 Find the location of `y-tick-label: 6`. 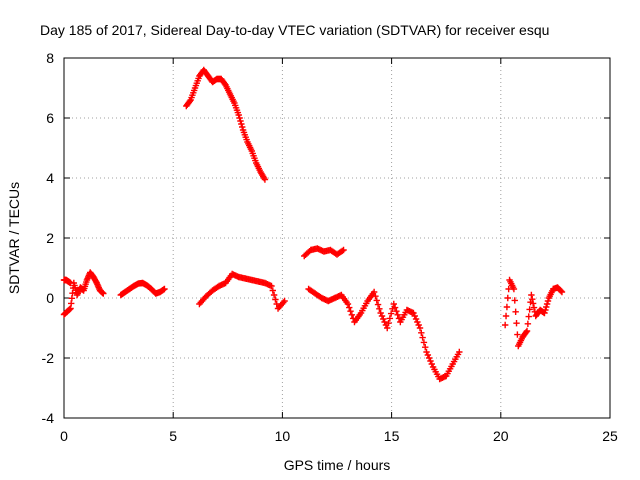

y-tick-label: 6 is located at coordinates (50, 118).